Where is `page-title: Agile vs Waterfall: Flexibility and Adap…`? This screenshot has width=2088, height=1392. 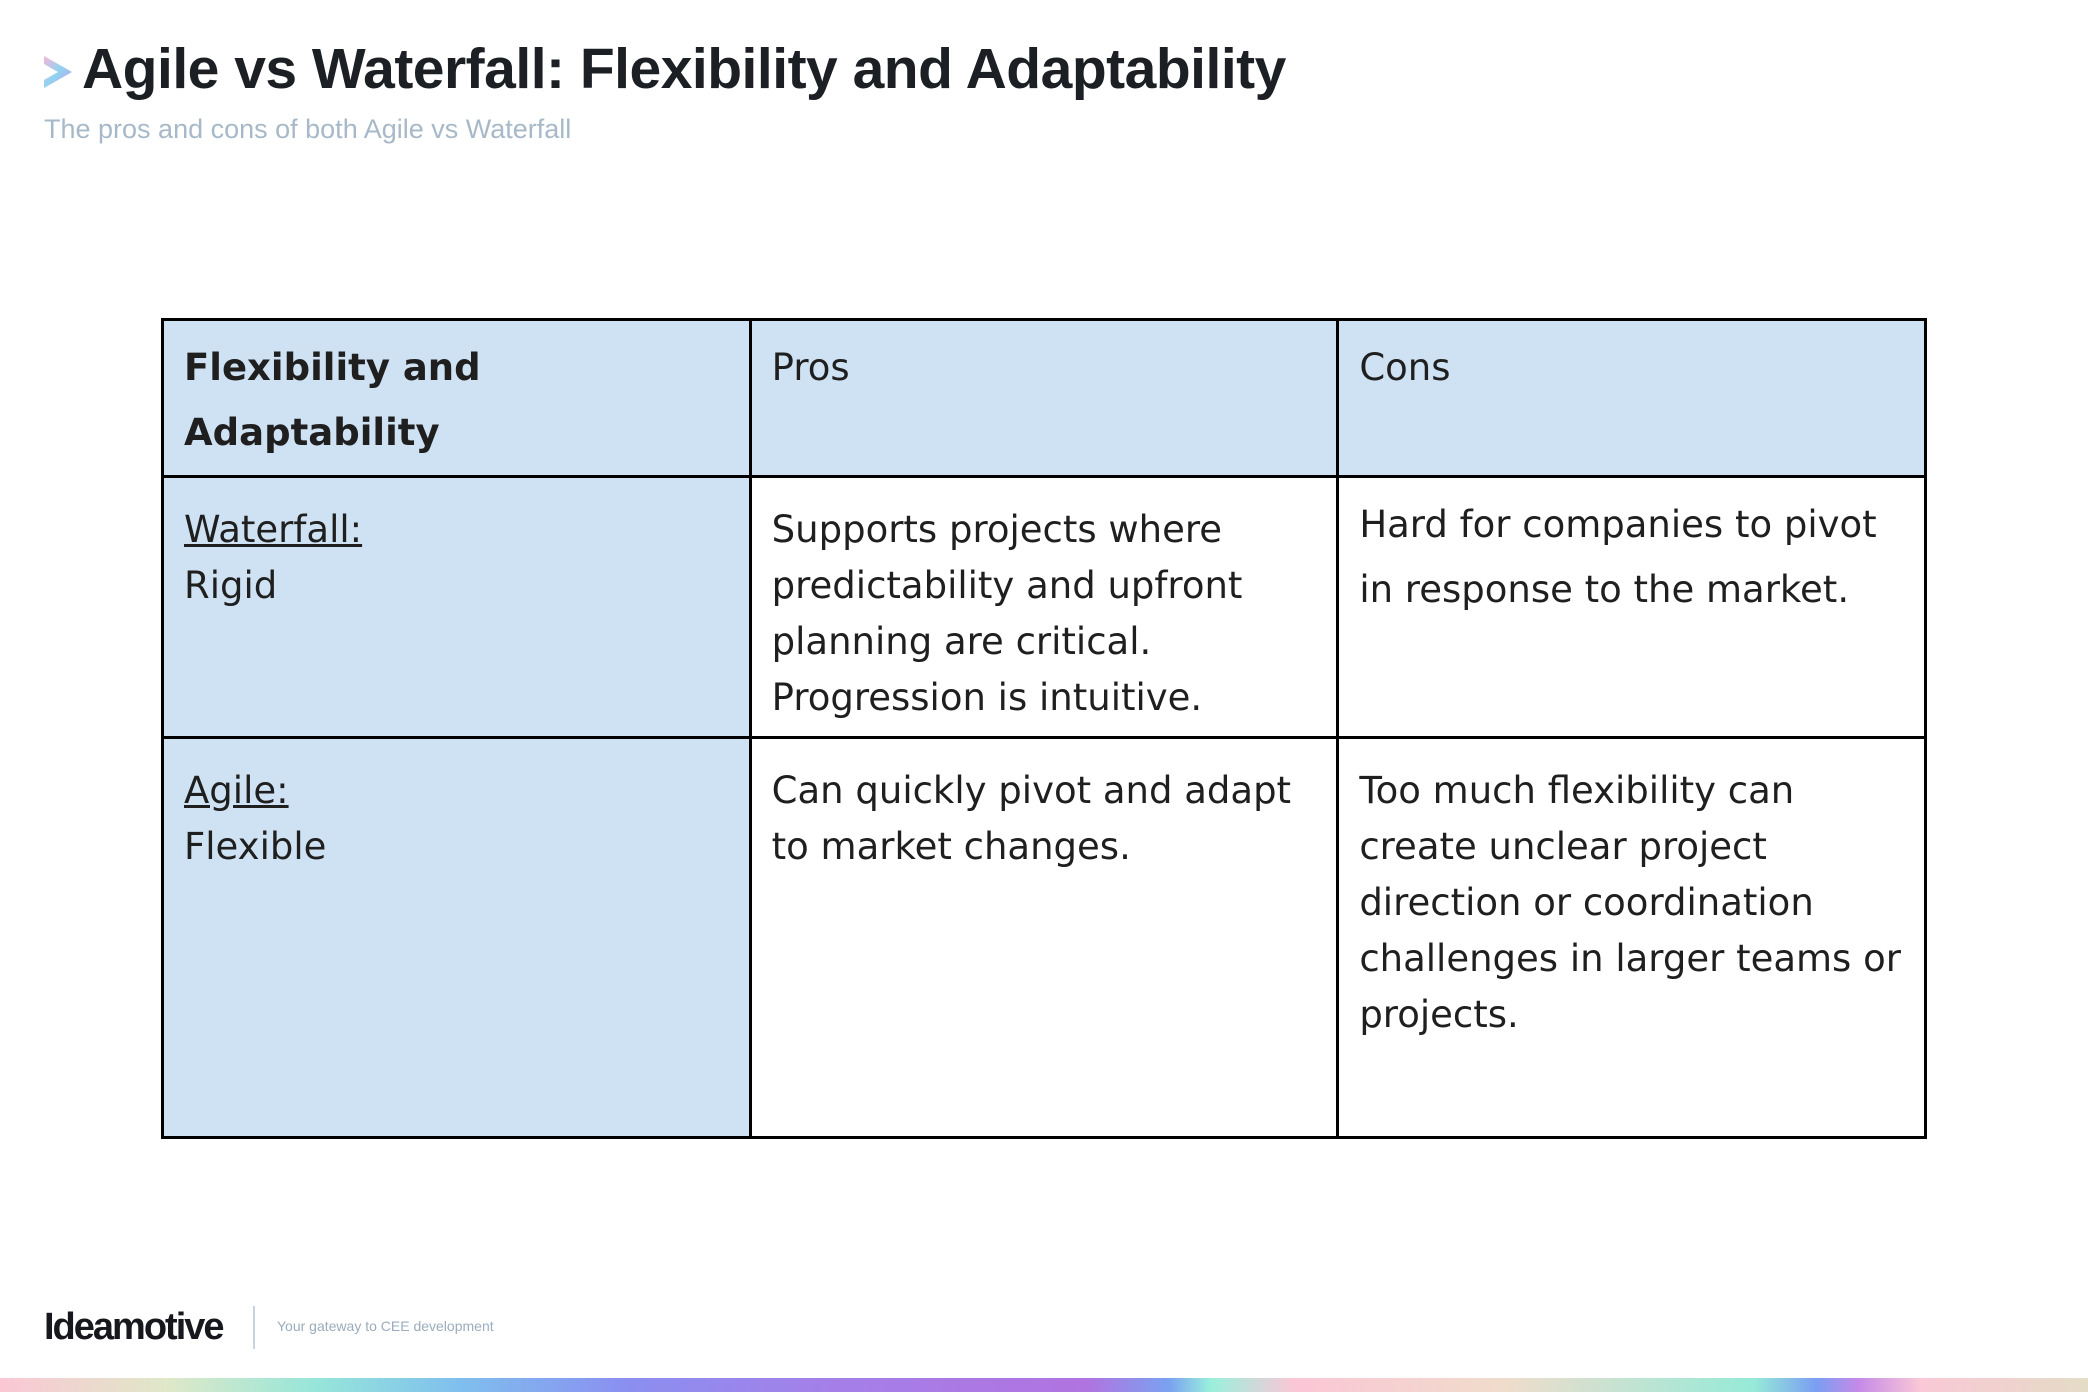 page-title: Agile vs Waterfall: Flexibility and Adap… is located at coordinates (684, 69).